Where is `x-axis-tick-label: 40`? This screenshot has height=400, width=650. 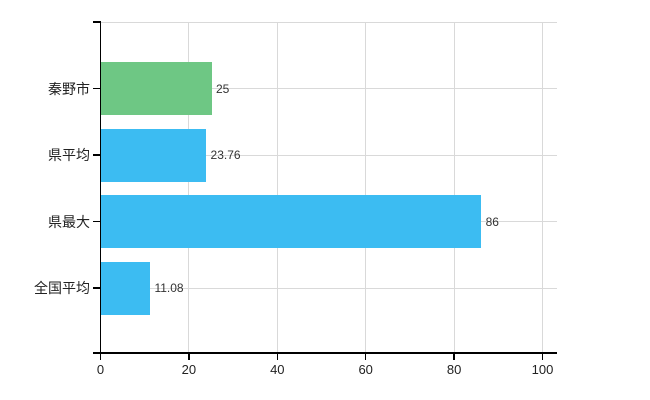 x-axis-tick-label: 40 is located at coordinates (277, 369).